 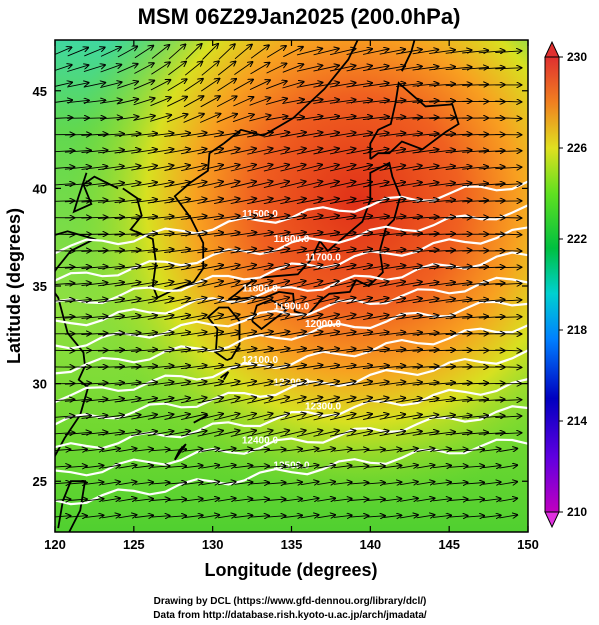 What do you see at coordinates (40, 384) in the screenshot?
I see `y-tick-label: 30` at bounding box center [40, 384].